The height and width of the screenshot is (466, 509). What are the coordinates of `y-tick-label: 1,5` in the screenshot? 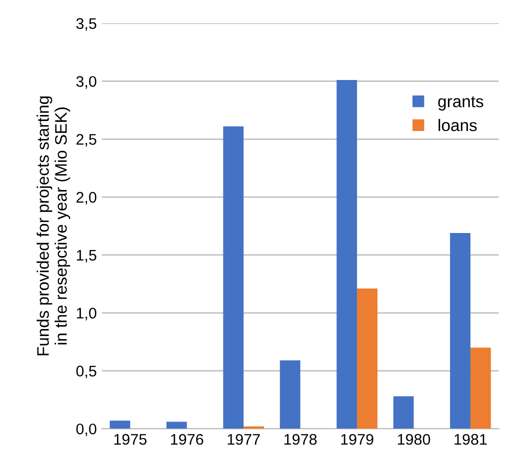 It's located at (86, 256).